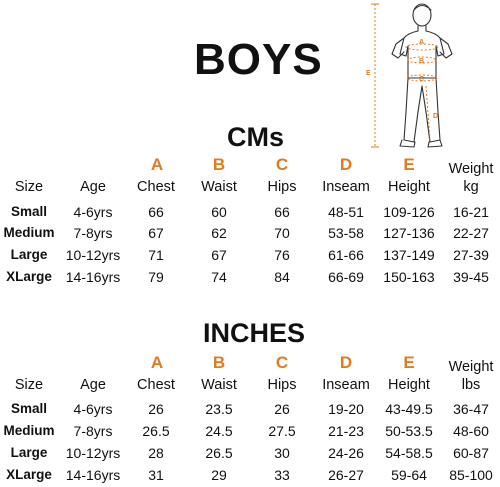  Describe the element at coordinates (258, 59) in the screenshot. I see `page-title: BOYS` at that location.